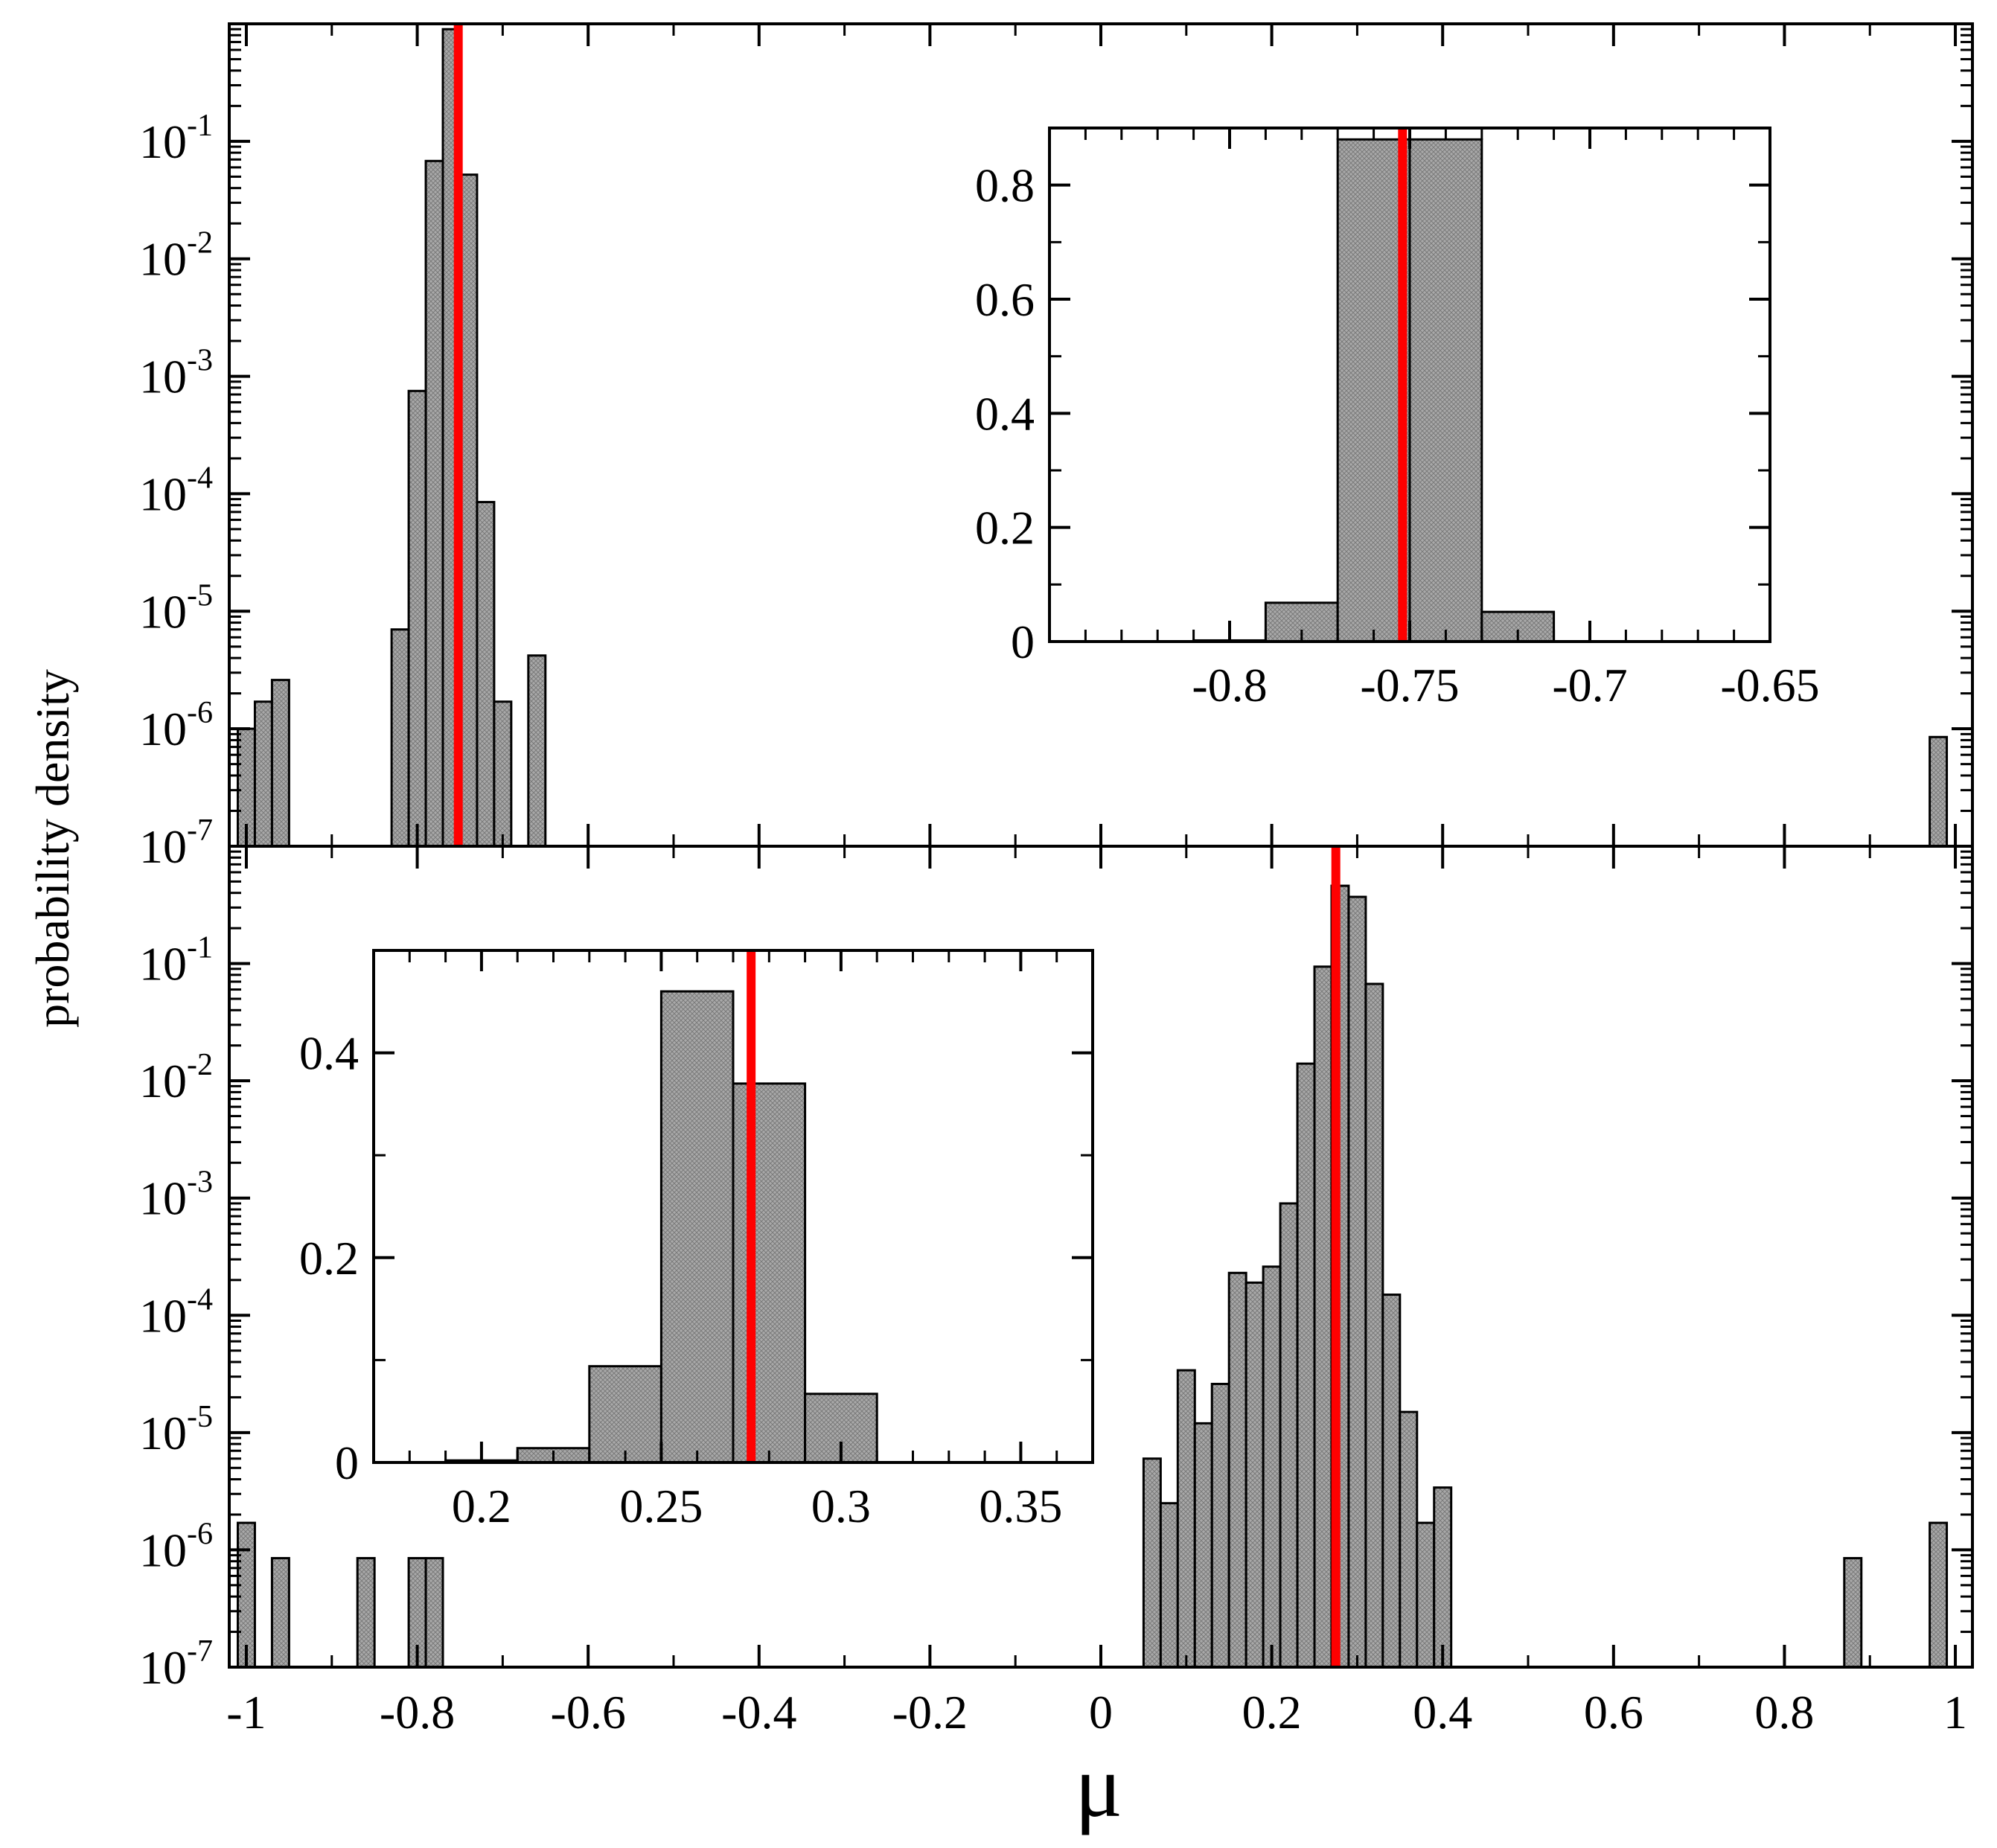 The height and width of the screenshot is (1848, 1997). What do you see at coordinates (1409, 685) in the screenshot?
I see `x-tick-label: -0.75` at bounding box center [1409, 685].